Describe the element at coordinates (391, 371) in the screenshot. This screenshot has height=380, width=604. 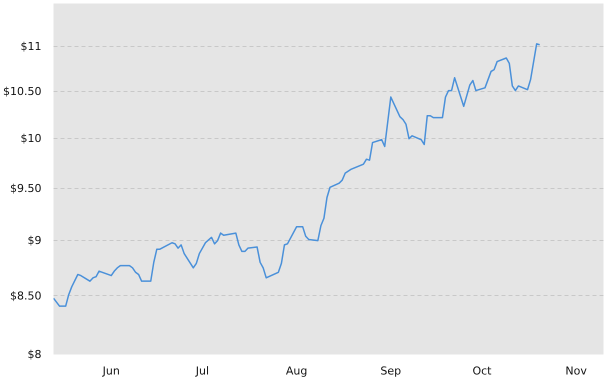
I see `x-tick-label: Sep` at that location.